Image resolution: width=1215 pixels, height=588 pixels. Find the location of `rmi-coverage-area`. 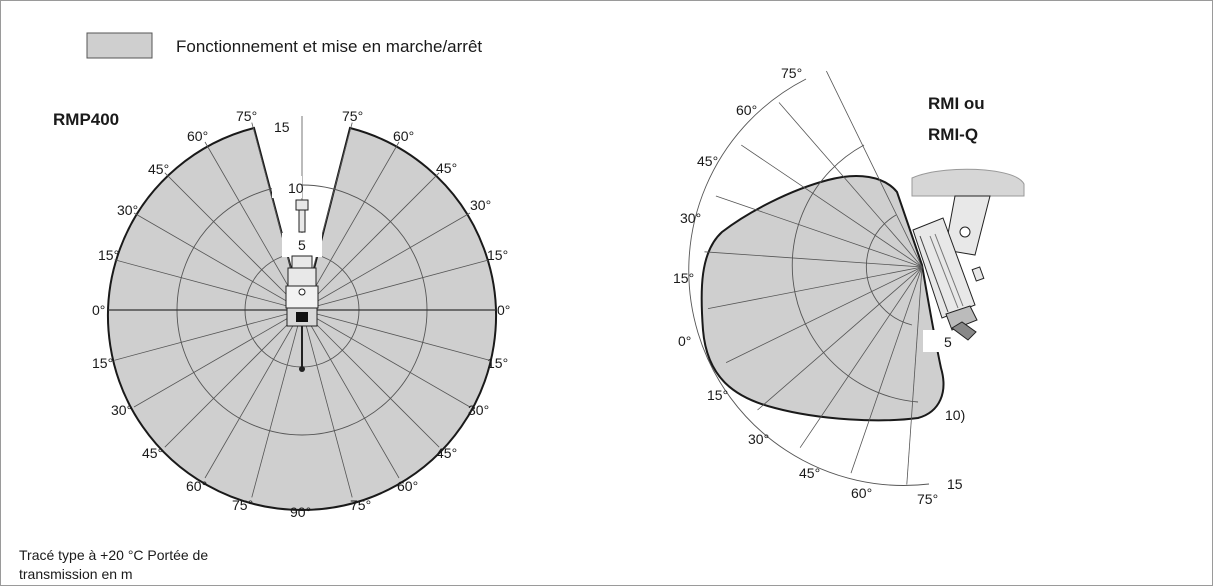

rmi-coverage-area is located at coordinates (822, 298).